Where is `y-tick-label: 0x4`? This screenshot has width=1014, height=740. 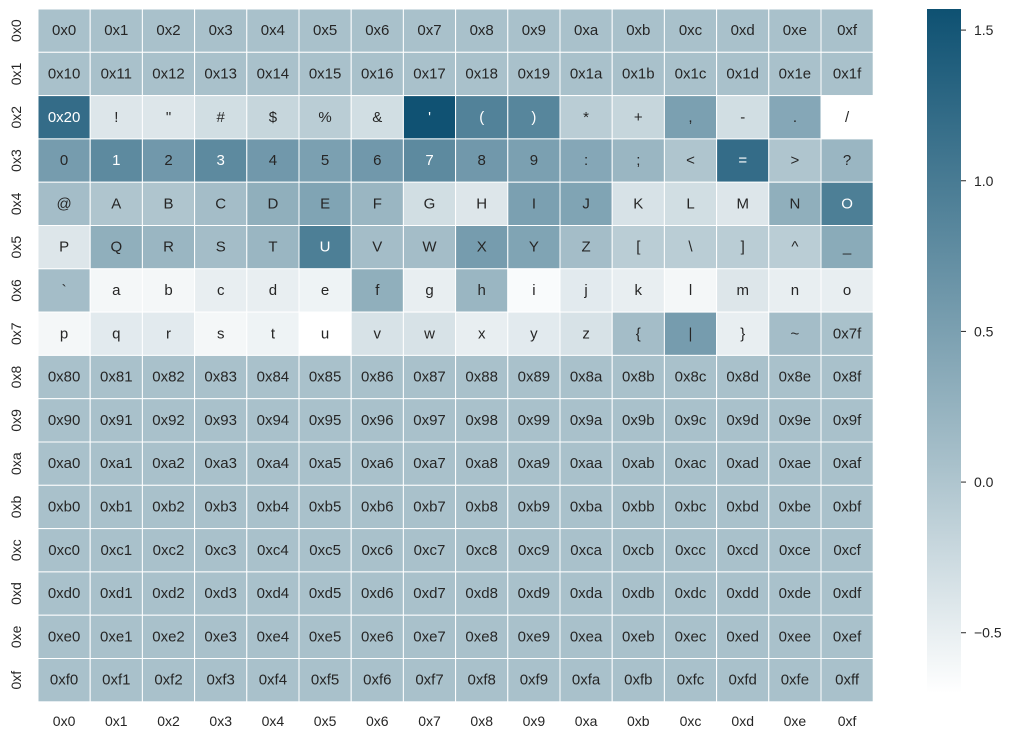
y-tick-label: 0x4 is located at coordinates (16, 203).